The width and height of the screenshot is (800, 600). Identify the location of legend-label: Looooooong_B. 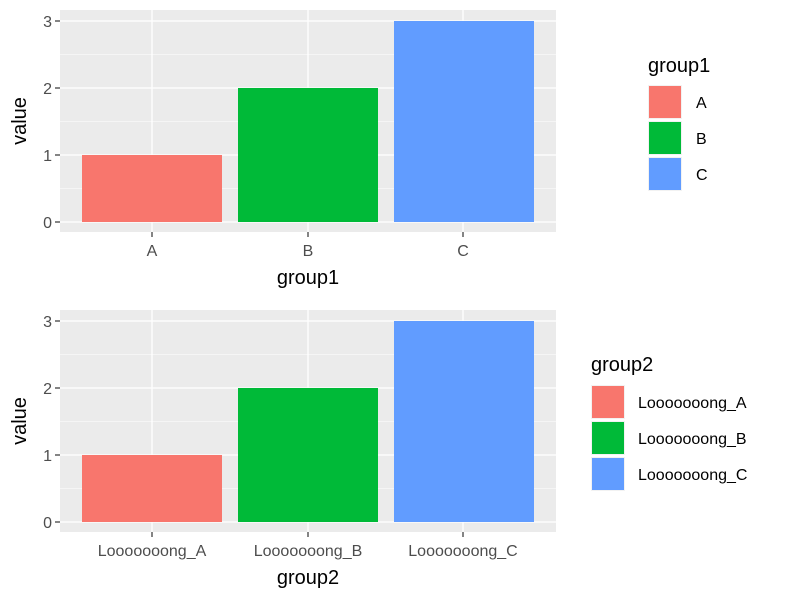
(692, 439).